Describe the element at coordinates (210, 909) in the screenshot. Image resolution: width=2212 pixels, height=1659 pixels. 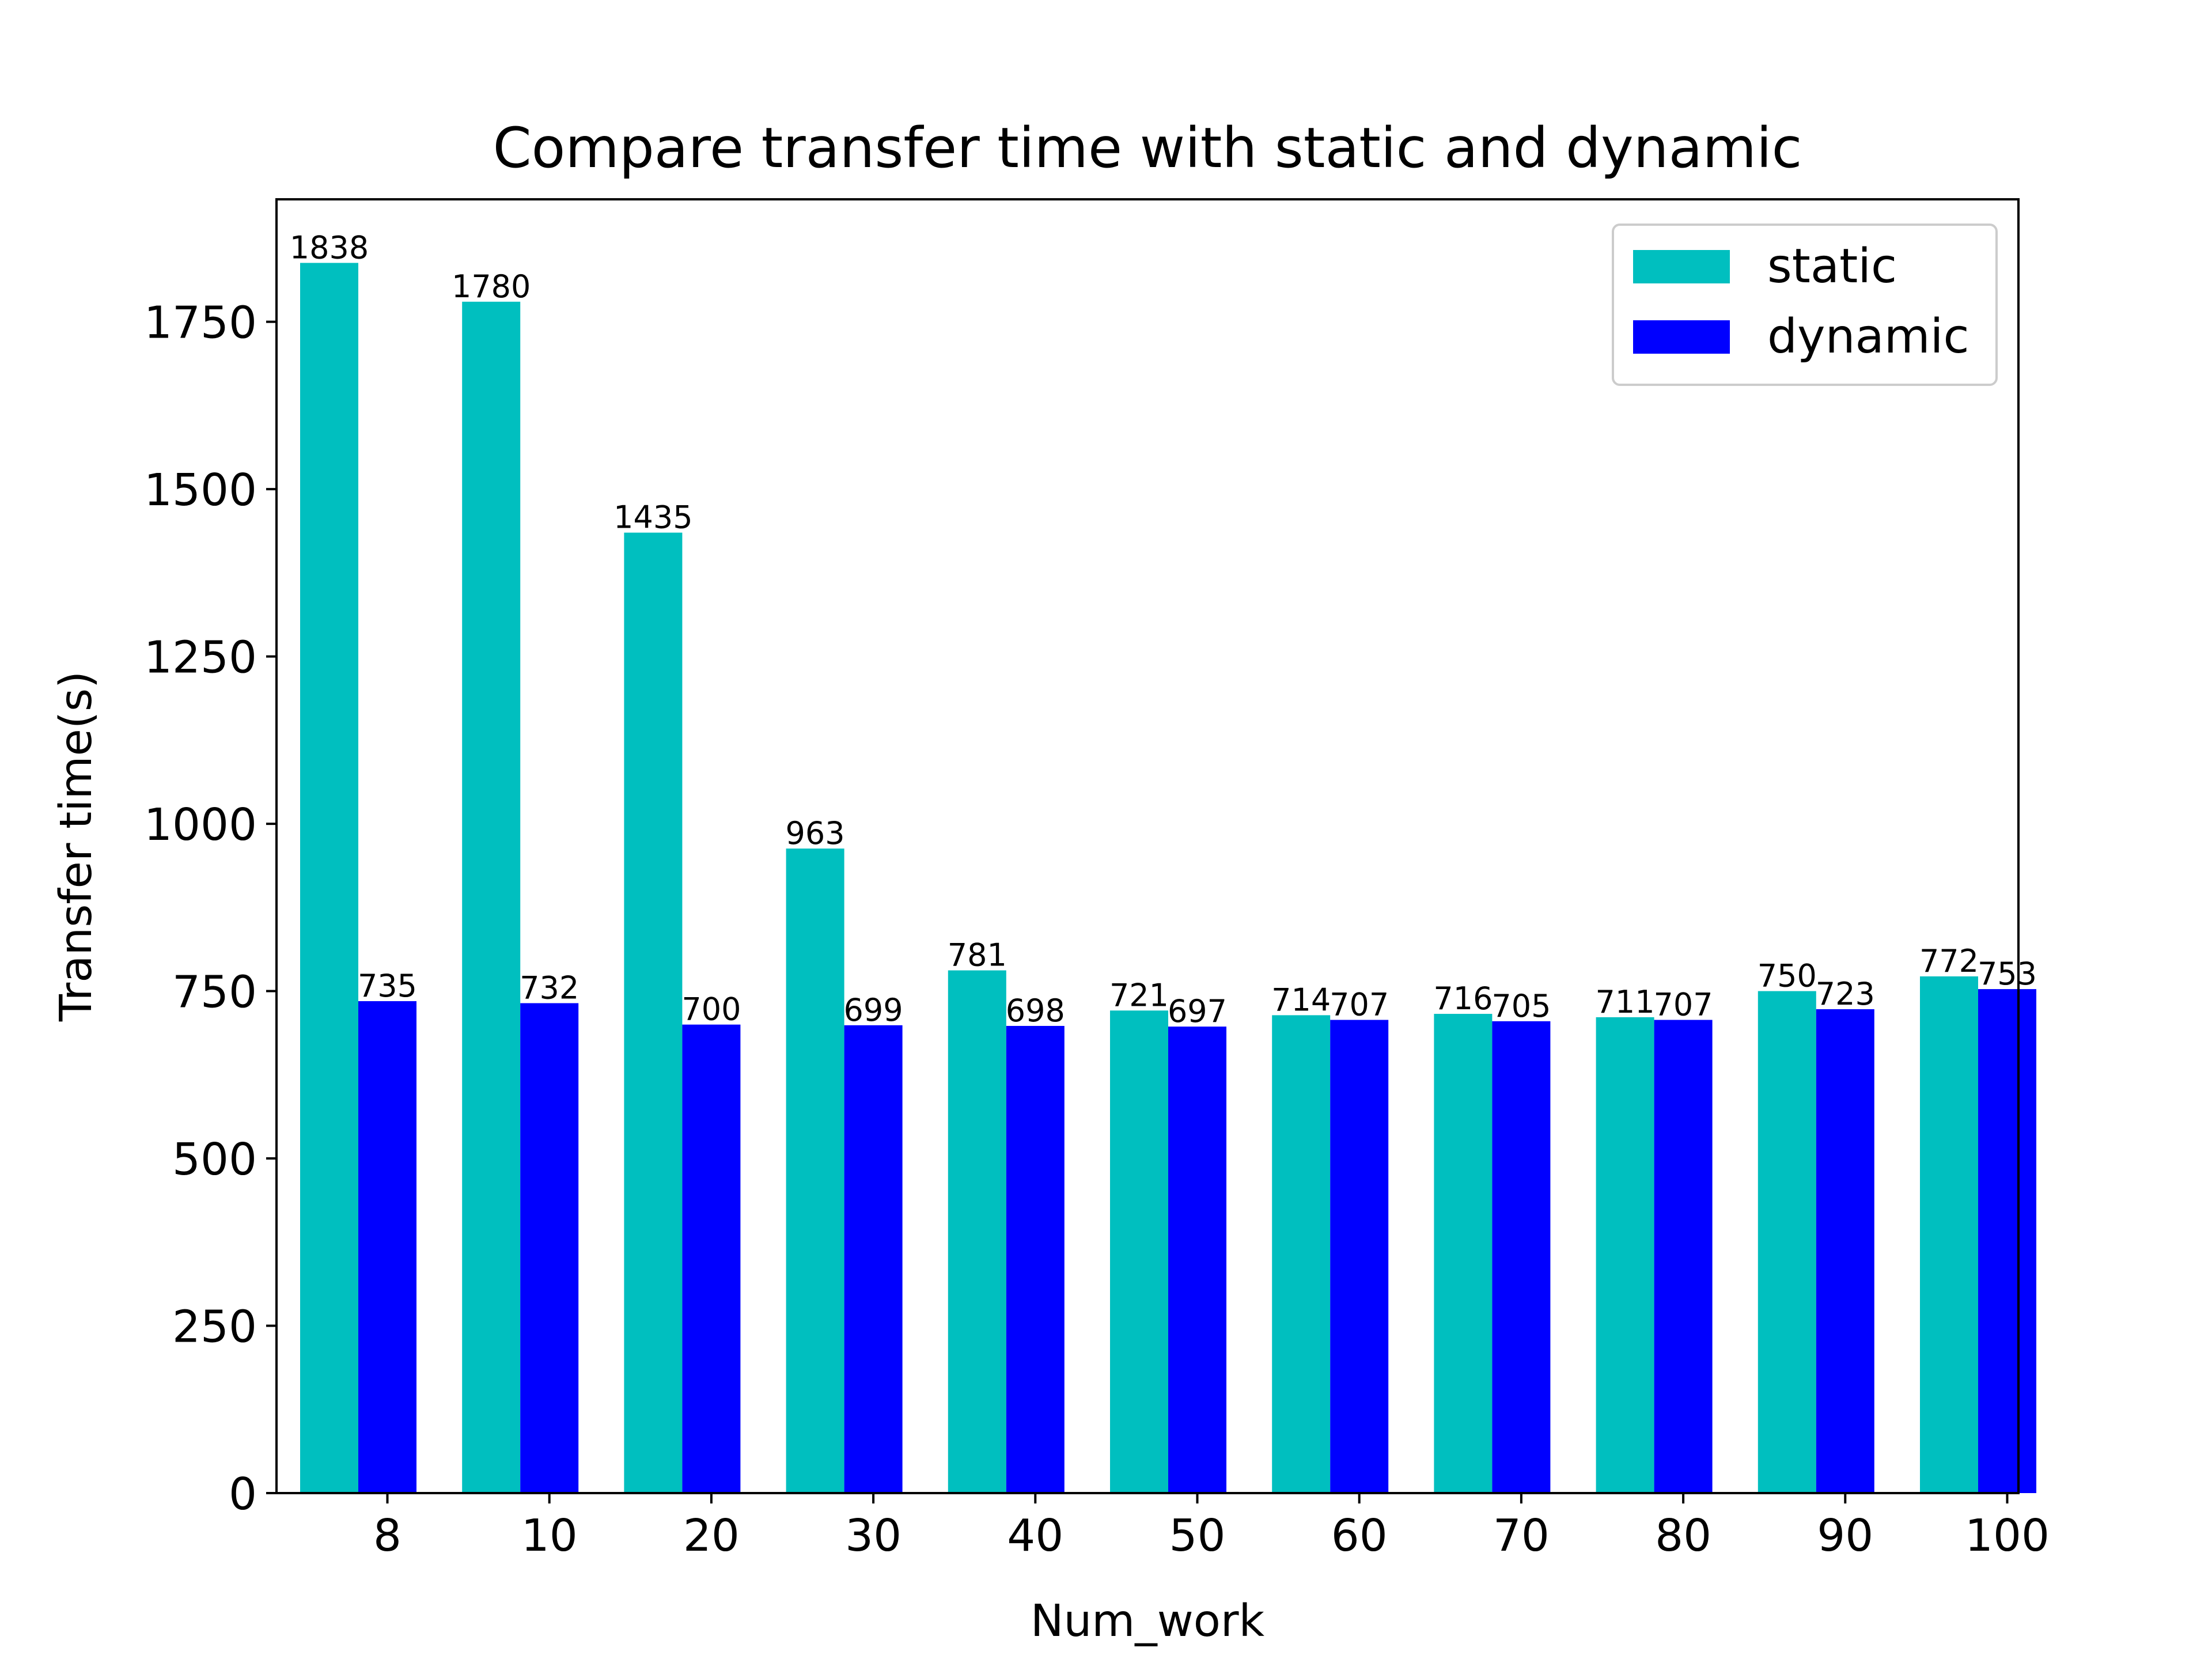
I see `y-axis-ticks: 0 250 500 750 1000 1250 1500 1750` at that location.